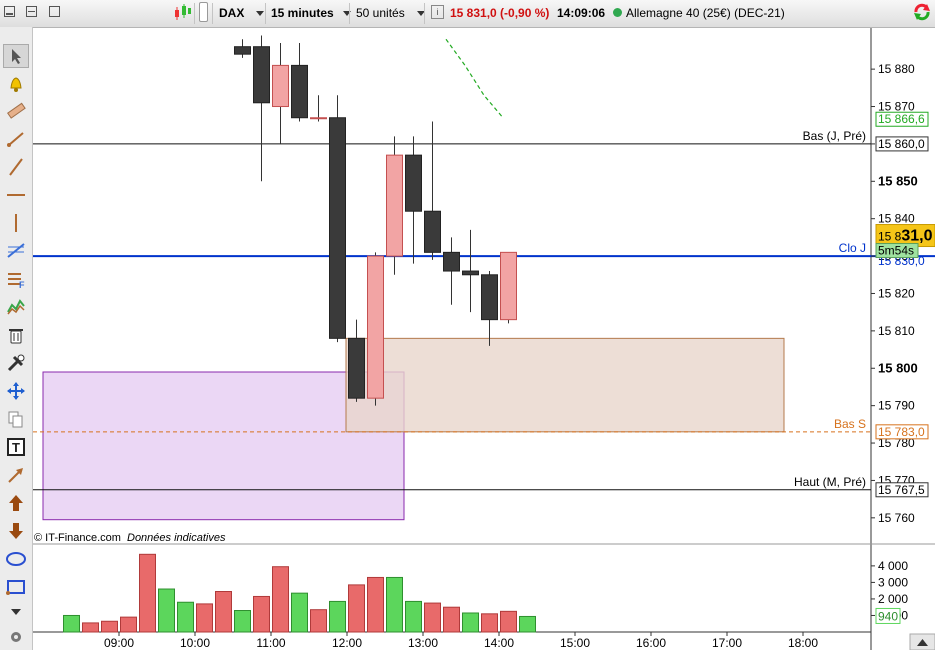 The width and height of the screenshot is (935, 650). Describe the element at coordinates (223, 446) in the screenshot. I see `purple-zone` at that location.